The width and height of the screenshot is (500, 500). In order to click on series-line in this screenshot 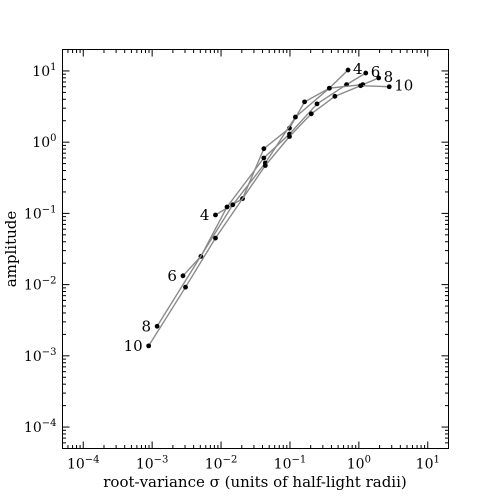, I will do `click(282, 142)`.